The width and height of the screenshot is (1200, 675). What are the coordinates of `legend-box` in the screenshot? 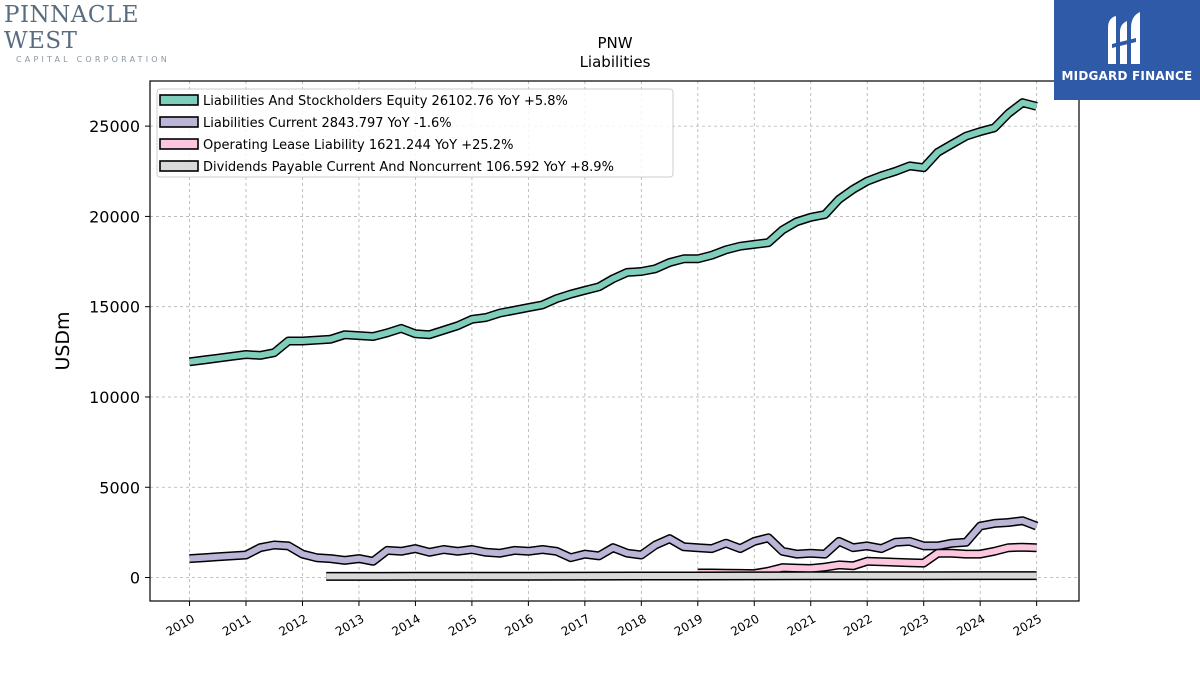 It's located at (415, 133).